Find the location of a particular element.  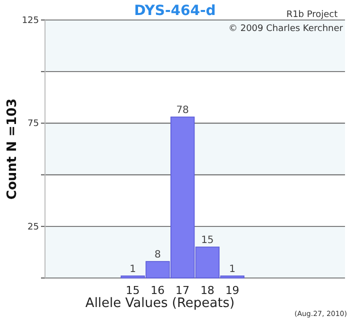

data-label: 78 is located at coordinates (182, 110).